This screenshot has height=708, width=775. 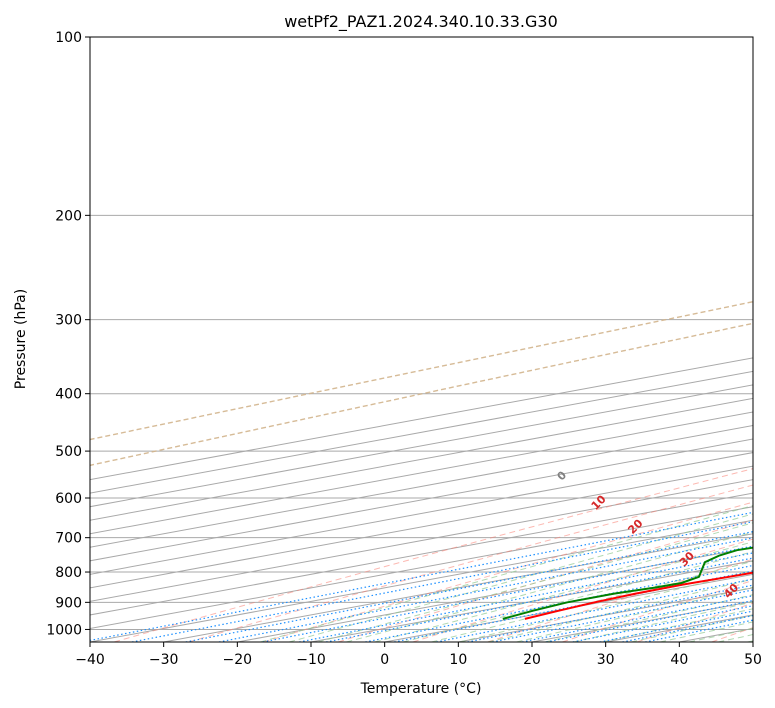 I want to click on y-tick-label: 800, so click(x=68, y=573).